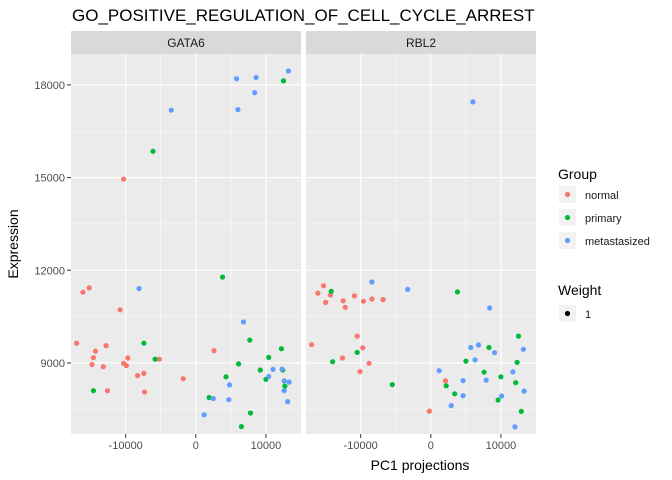  I want to click on legend-label: primary, so click(603, 219).